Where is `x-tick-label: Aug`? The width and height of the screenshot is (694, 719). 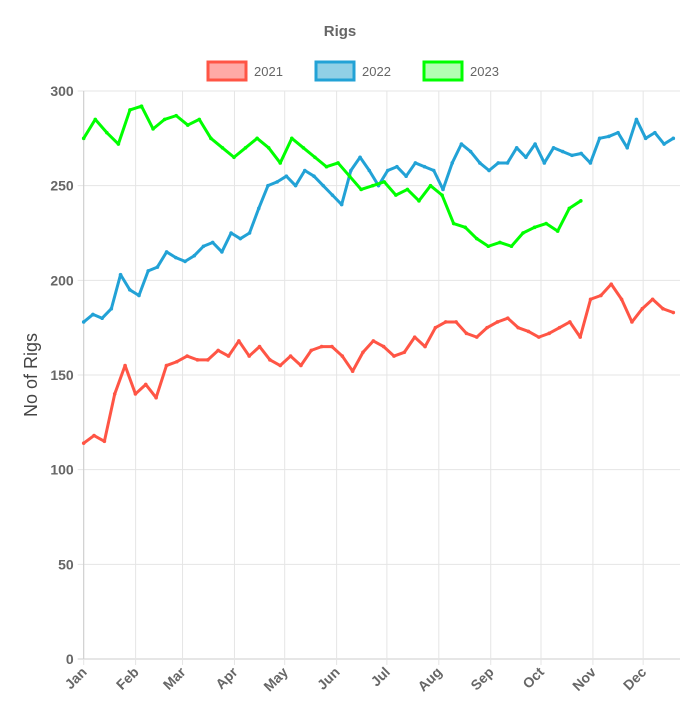 x-tick-label: Aug is located at coordinates (429, 679).